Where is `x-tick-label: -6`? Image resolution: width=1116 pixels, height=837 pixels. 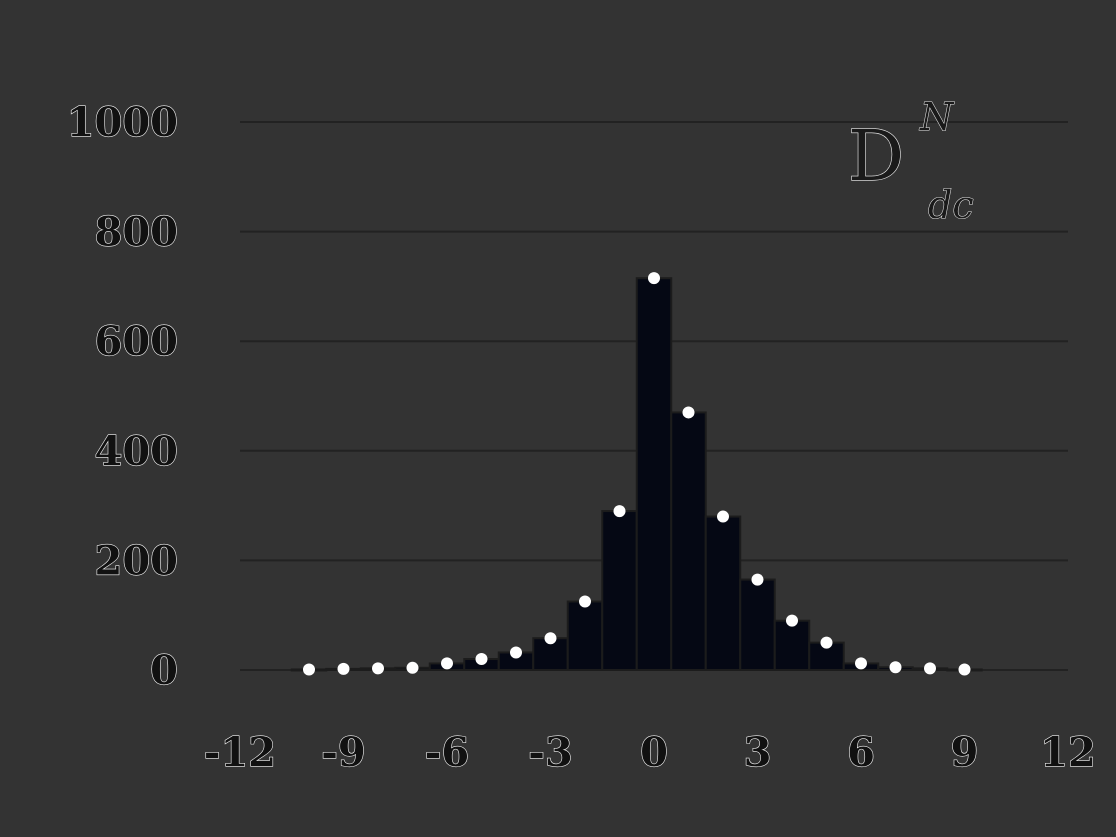
x-tick-label: -6 is located at coordinates (447, 752).